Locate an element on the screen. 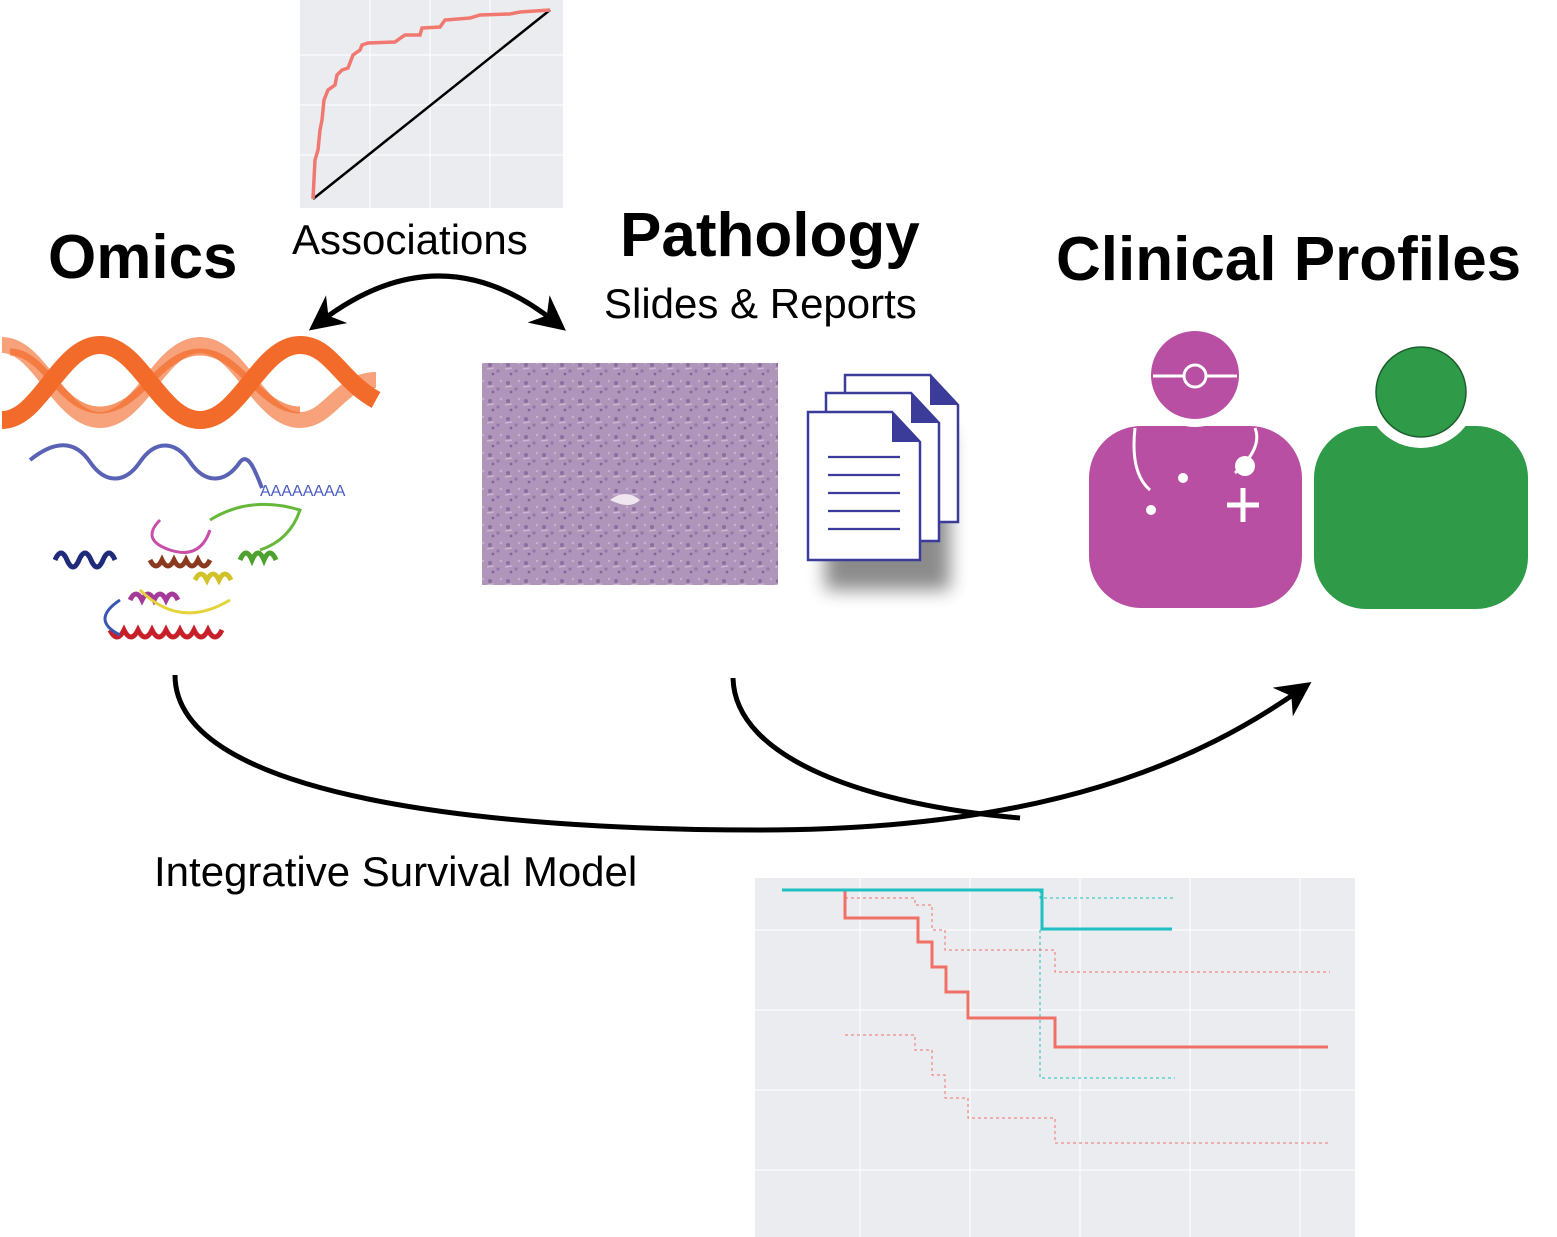 This screenshot has width=1557, height=1237. associations-arrow is located at coordinates (437, 302).